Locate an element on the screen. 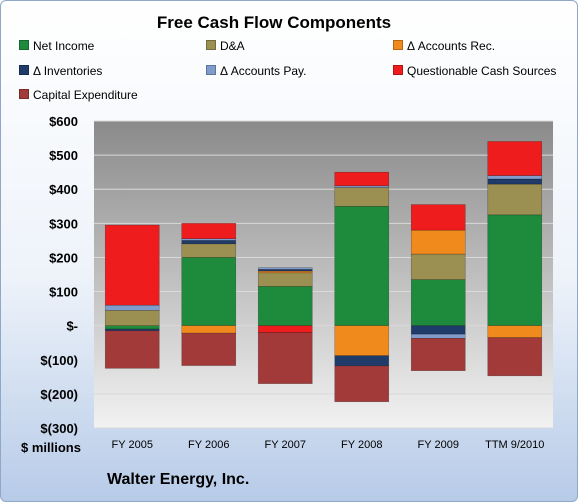 The image size is (578, 502). legend-item-inventories: Δ Inventories is located at coordinates (60, 71).